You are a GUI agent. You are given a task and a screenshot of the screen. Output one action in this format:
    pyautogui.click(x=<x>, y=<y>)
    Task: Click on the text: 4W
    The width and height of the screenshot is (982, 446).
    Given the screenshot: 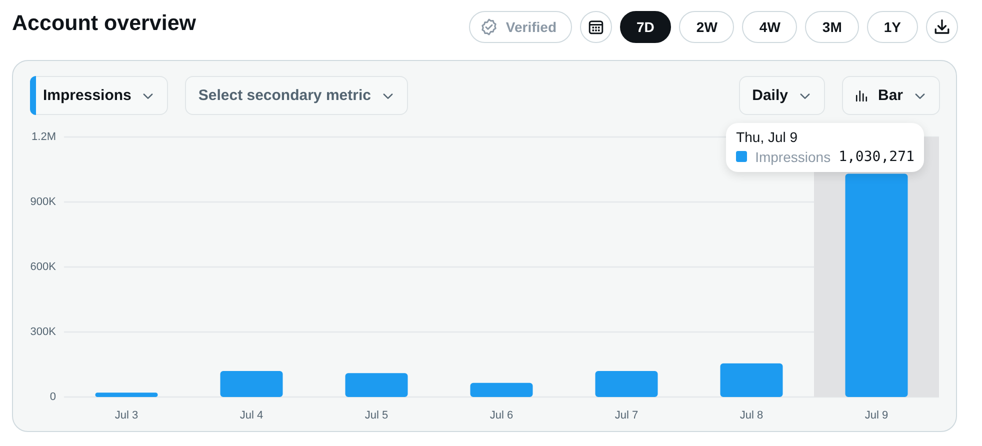 What is the action you would take?
    pyautogui.click(x=770, y=27)
    